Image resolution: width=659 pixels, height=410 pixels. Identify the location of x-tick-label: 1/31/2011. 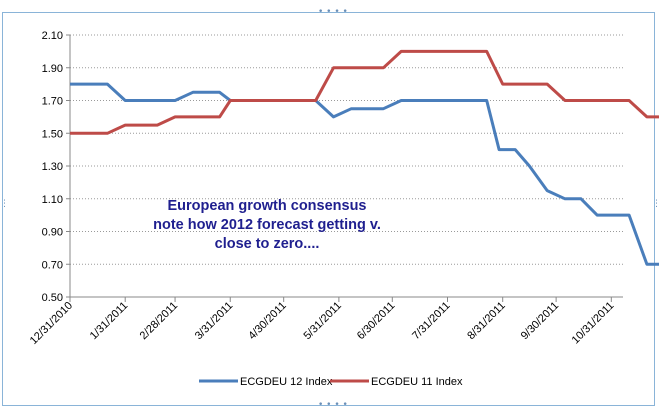
(109, 321).